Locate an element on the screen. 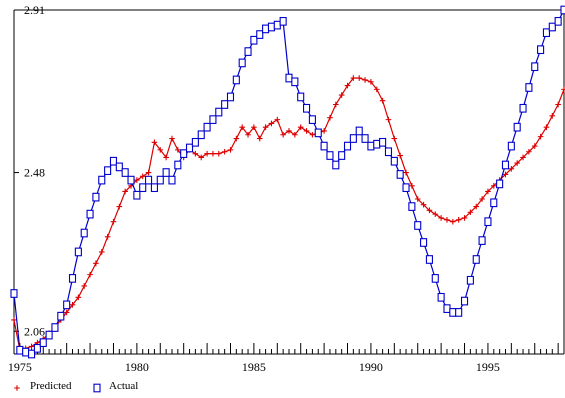  y-tick-label: 2.48 is located at coordinates (34, 173).